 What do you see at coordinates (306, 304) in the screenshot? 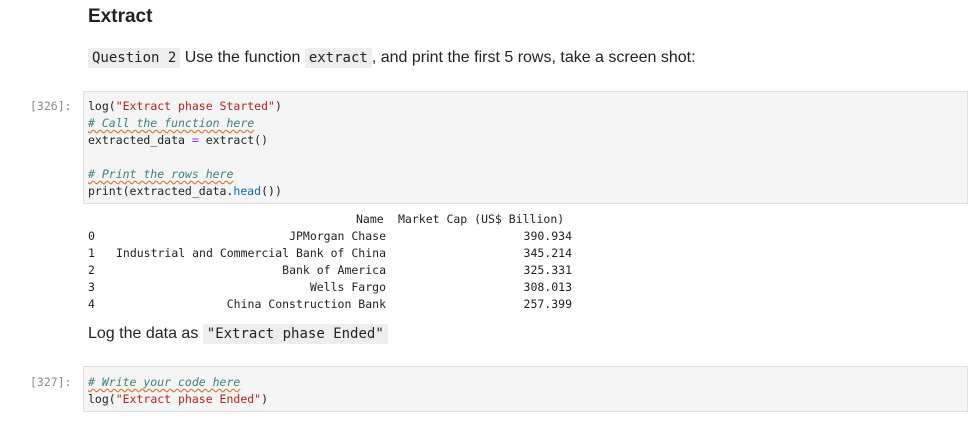
I see `output-row-name: China Construction Bank` at bounding box center [306, 304].